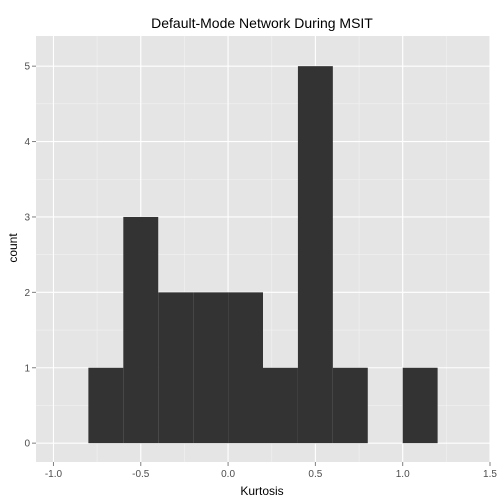 The image size is (504, 504). Describe the element at coordinates (27, 67) in the screenshot. I see `y-tick-label: 5` at that location.